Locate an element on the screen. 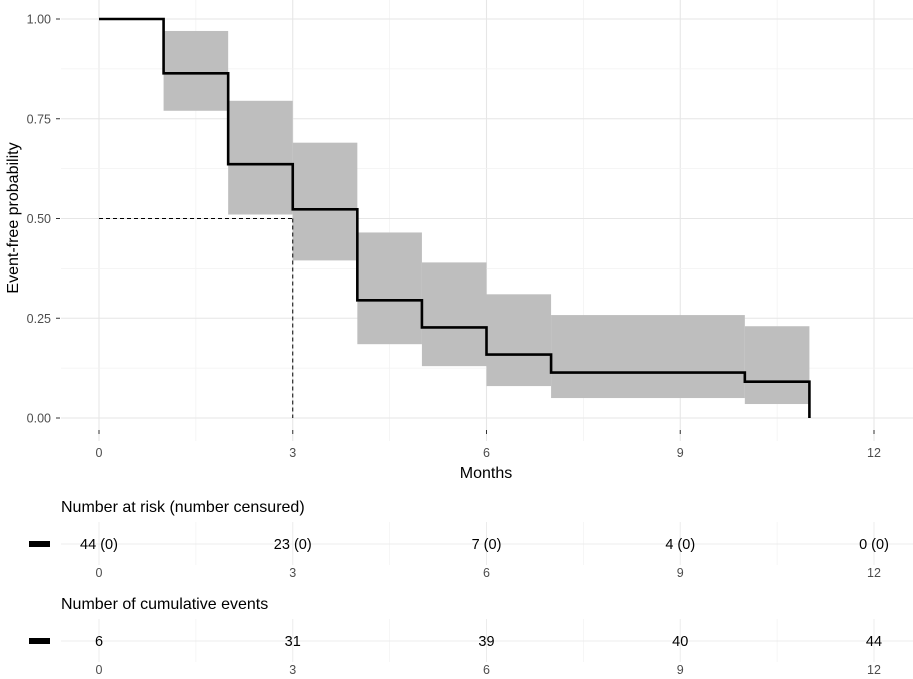 The width and height of the screenshot is (913, 679). risk-table-title: Number at risk (number censured) is located at coordinates (183, 507).